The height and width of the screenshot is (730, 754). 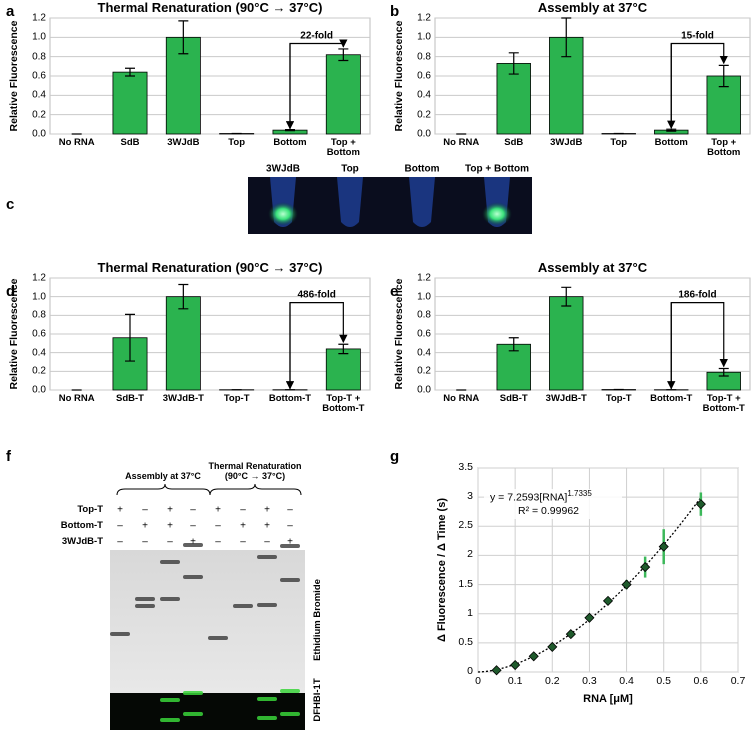 What do you see at coordinates (579, 493) in the screenshot?
I see `equation-exponent: 1.7335` at bounding box center [579, 493].